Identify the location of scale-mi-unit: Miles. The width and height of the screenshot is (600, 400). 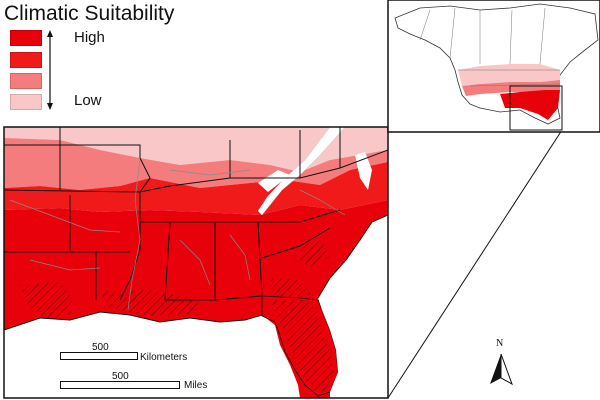
(196, 385).